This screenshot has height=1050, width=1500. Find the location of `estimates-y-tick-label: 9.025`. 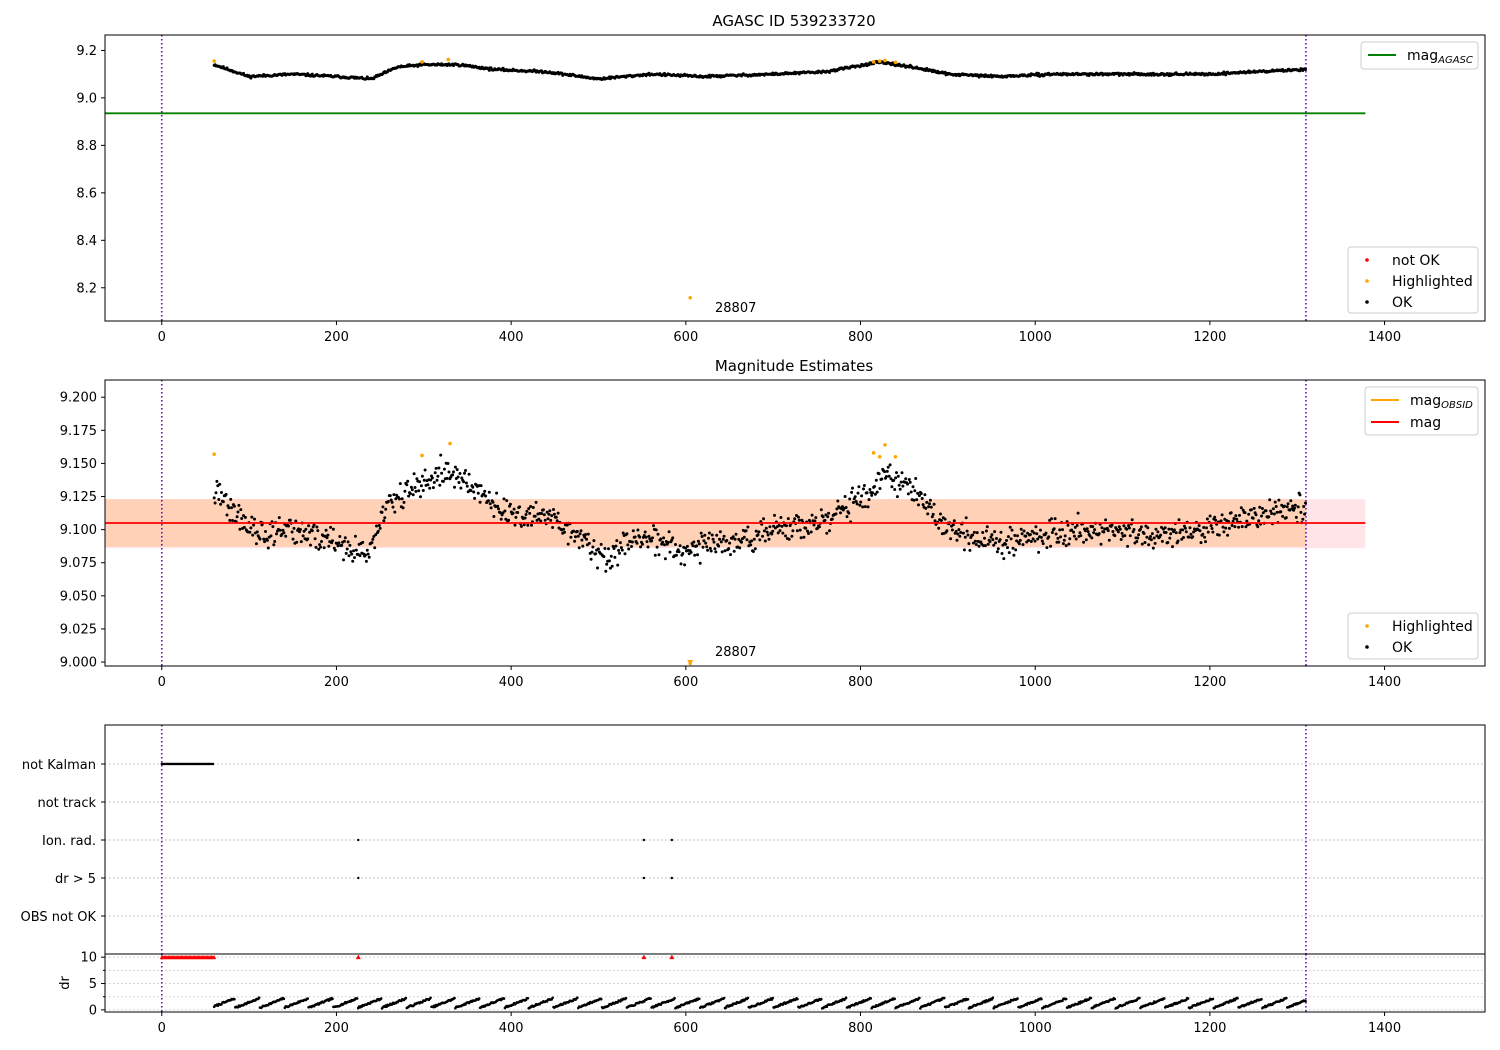

estimates-y-tick-label: 9.025 is located at coordinates (78, 629).